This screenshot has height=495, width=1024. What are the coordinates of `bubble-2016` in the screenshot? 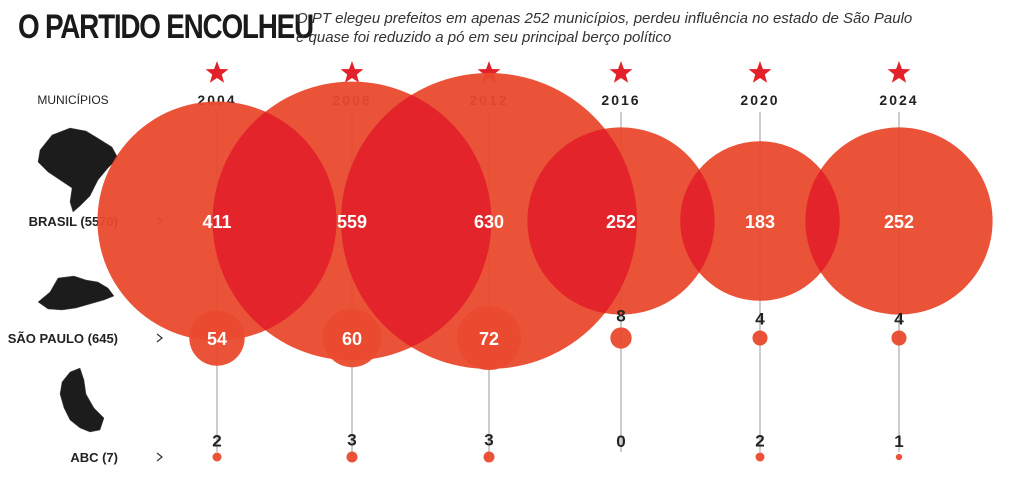 It's located at (621, 338).